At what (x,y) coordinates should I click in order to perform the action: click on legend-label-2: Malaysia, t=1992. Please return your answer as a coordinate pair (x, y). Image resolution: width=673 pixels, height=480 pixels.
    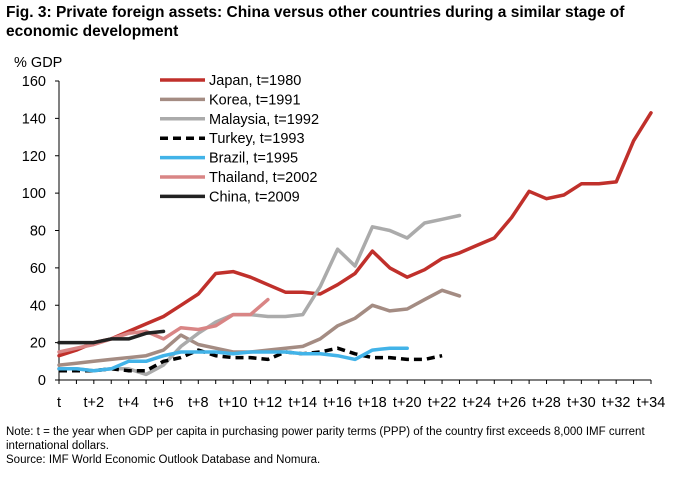
    Looking at the image, I should click on (264, 120).